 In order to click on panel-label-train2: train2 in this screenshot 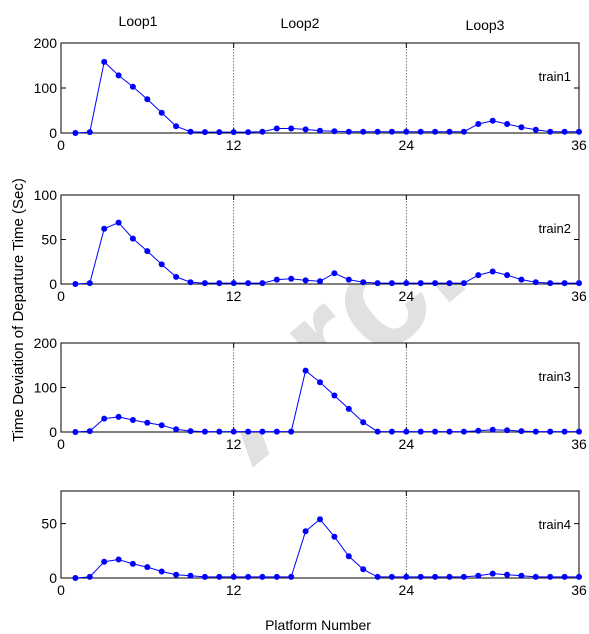, I will do `click(554, 228)`.